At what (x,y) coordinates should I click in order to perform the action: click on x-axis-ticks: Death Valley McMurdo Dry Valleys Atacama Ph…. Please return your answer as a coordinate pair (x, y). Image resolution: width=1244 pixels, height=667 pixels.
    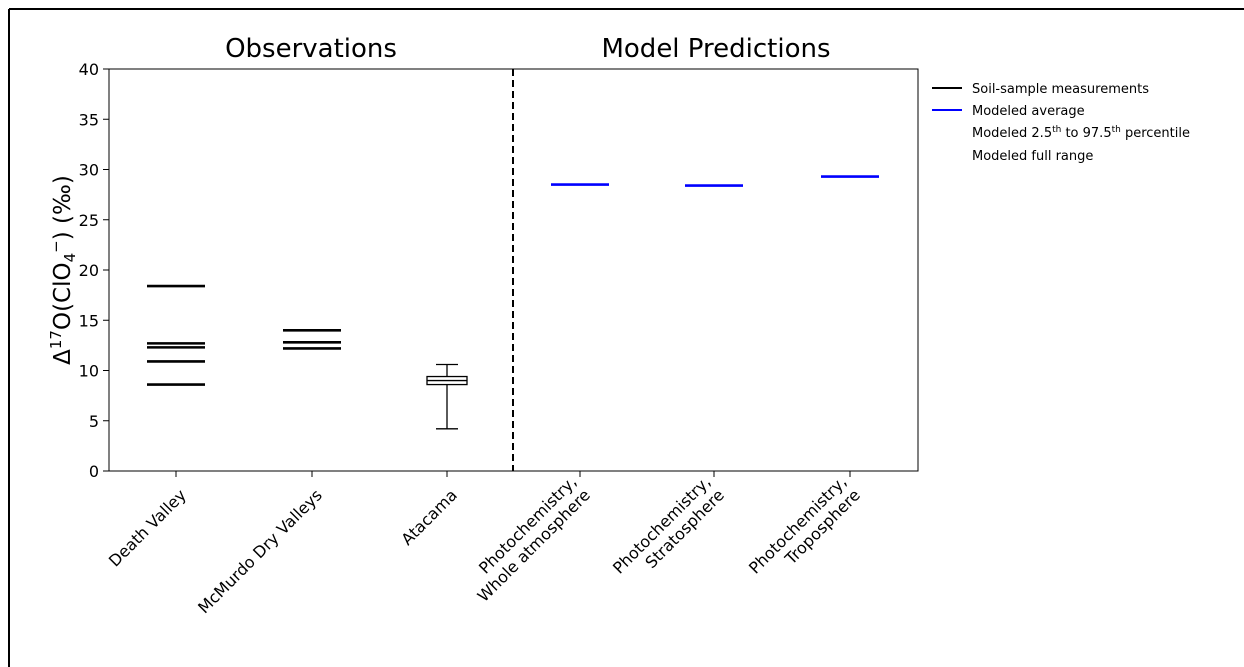
    Looking at the image, I should click on (484, 544).